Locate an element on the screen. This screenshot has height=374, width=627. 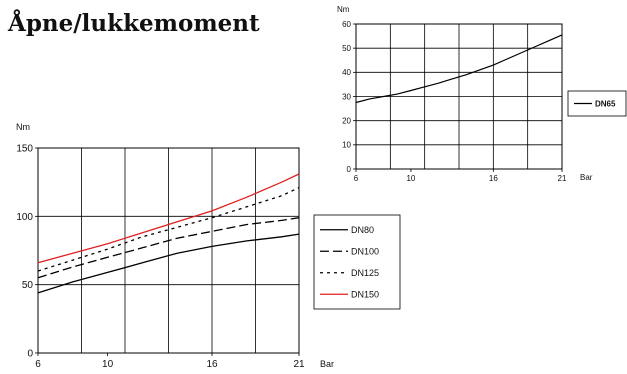
series-line-dn100 is located at coordinates (168, 248).